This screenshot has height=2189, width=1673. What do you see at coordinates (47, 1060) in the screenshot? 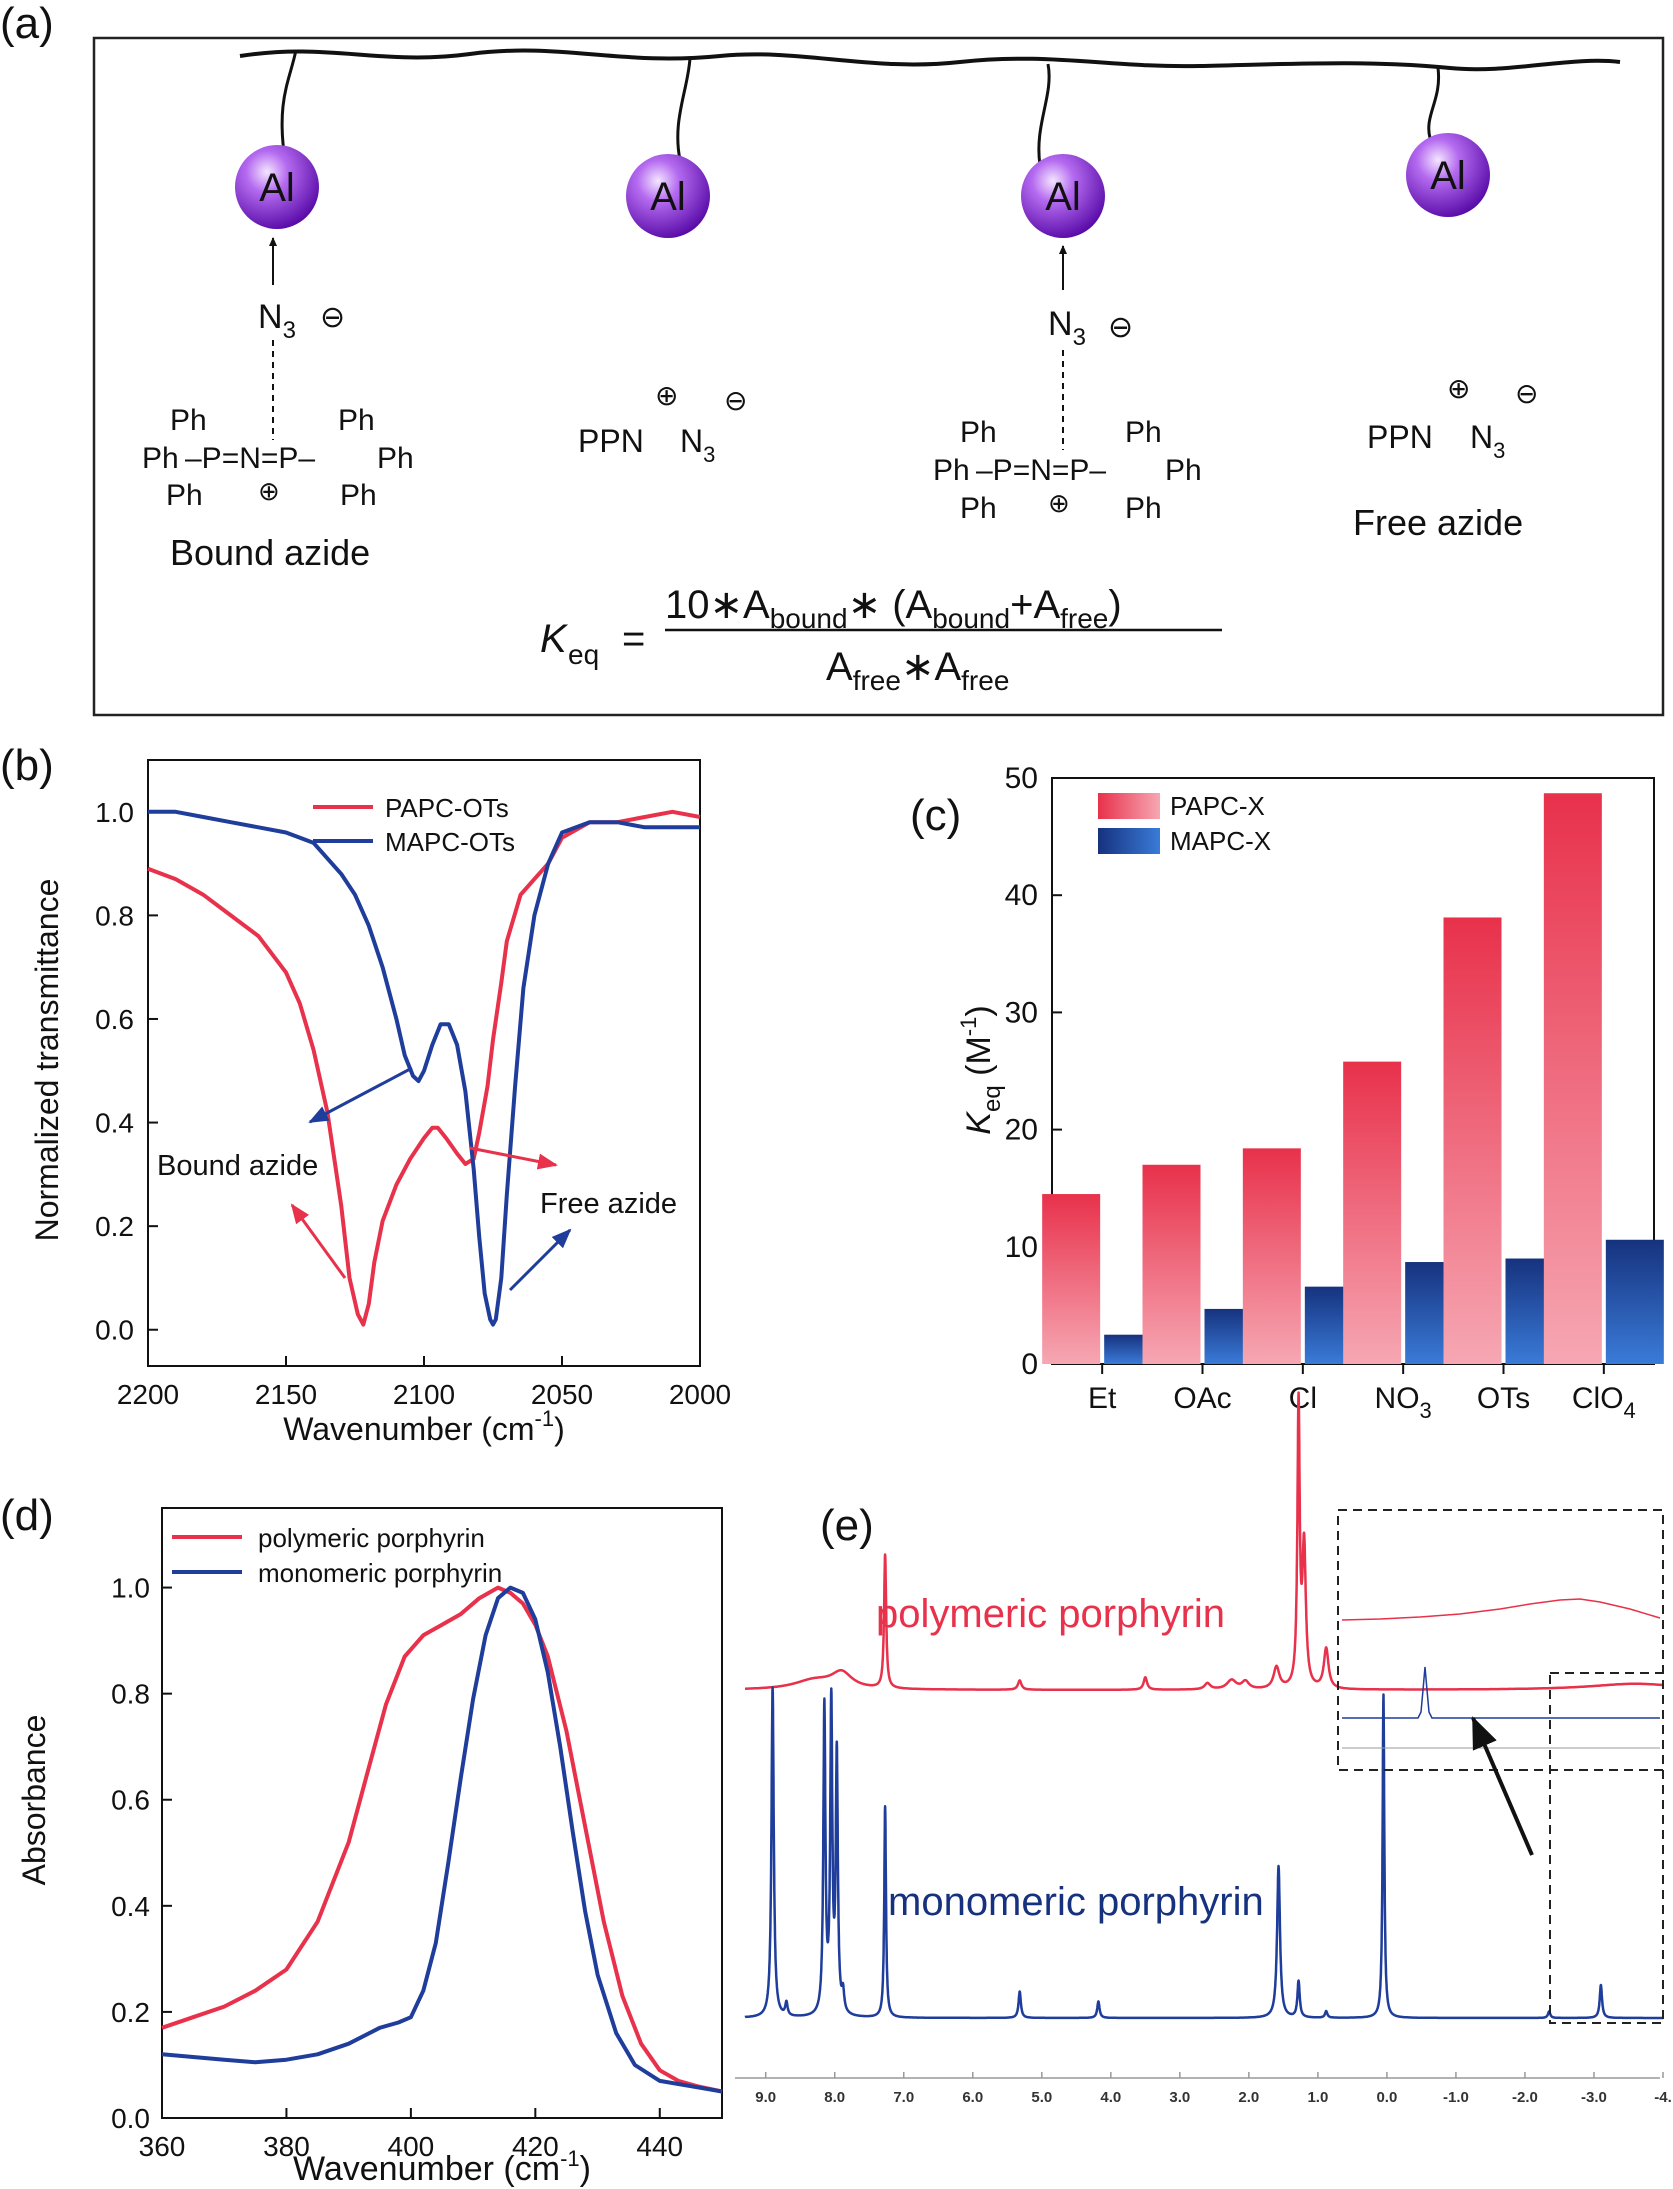
I see `panel-b-y-axis-label: Normalized transmittance` at bounding box center [47, 1060].